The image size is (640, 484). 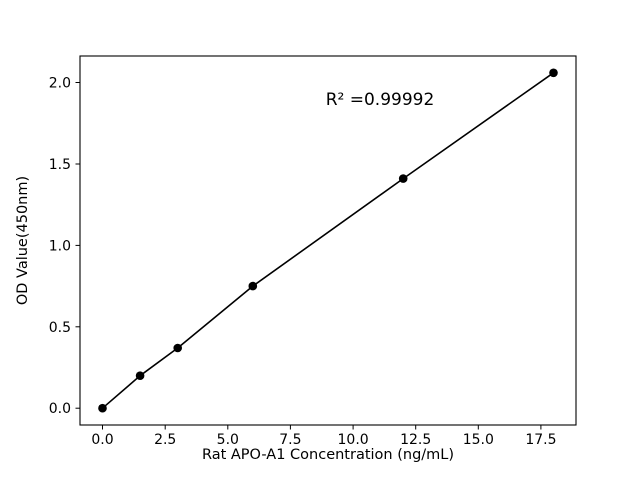 What do you see at coordinates (60, 328) in the screenshot?
I see `y-tick-label: 0.5` at bounding box center [60, 328].